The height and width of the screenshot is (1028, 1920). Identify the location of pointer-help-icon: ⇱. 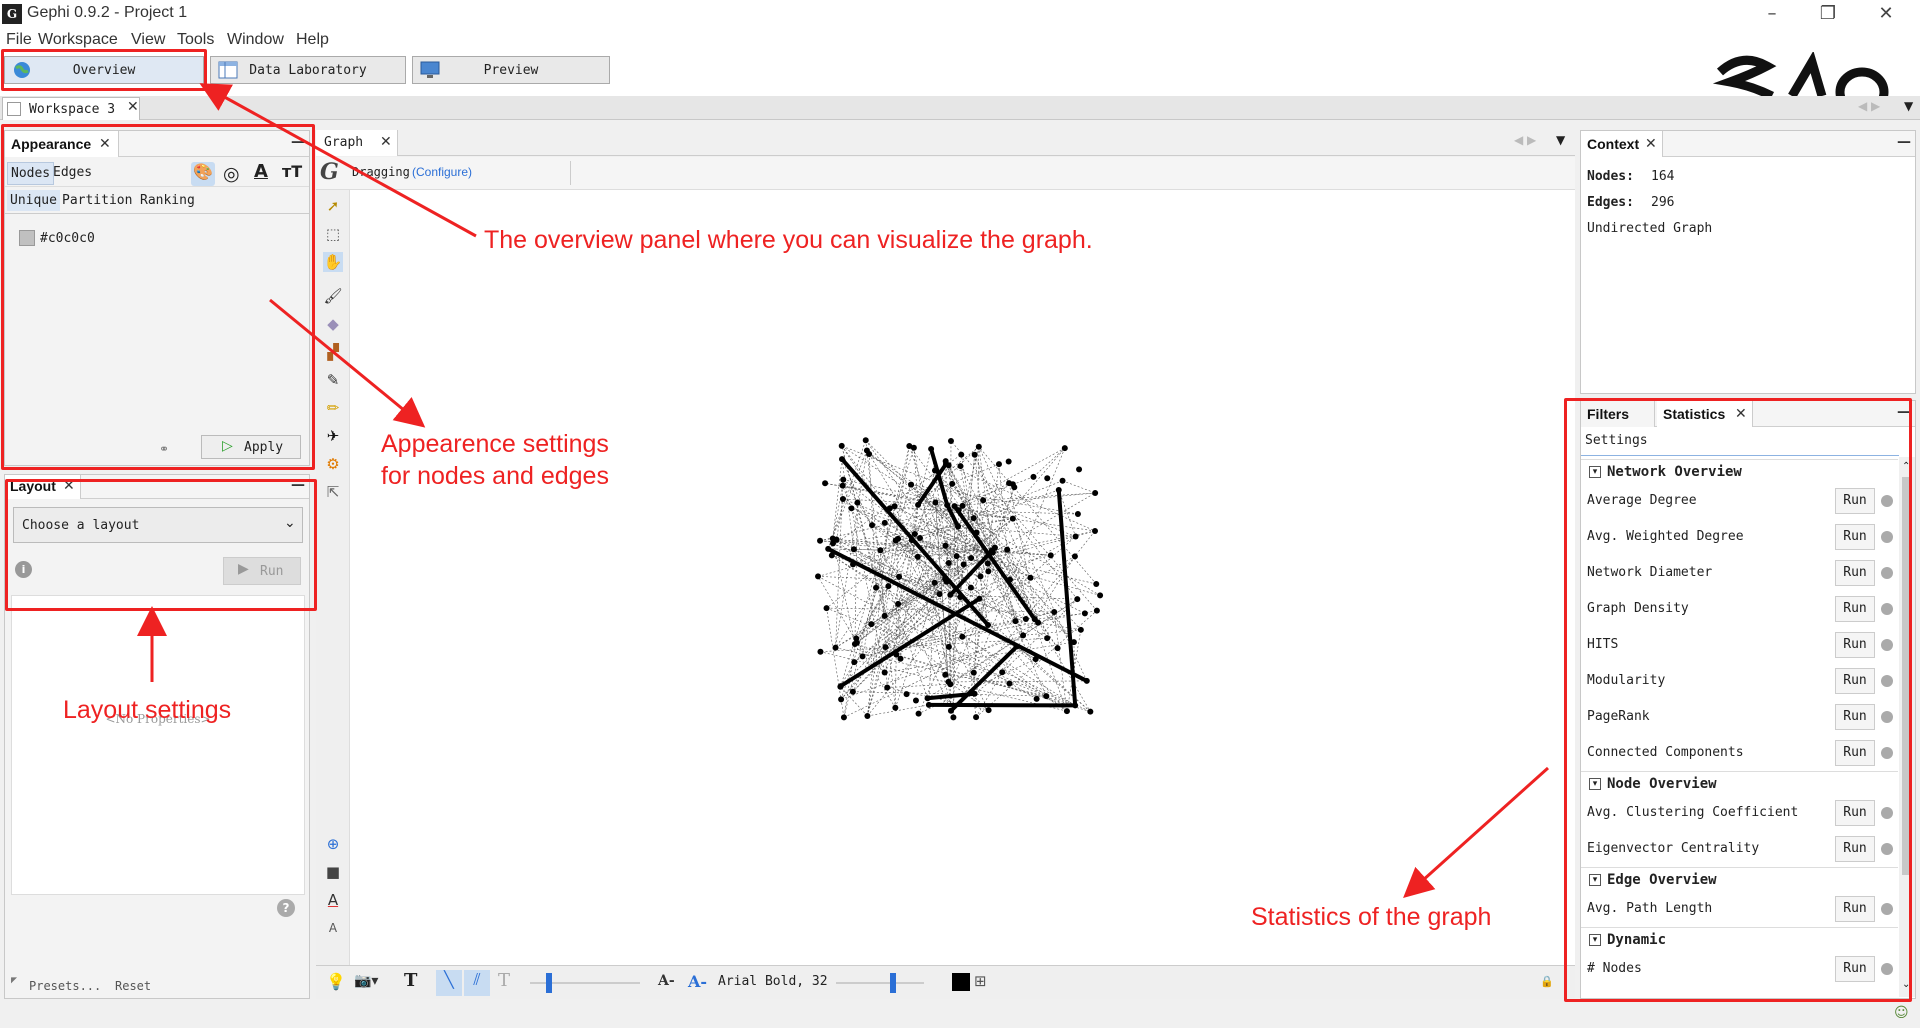
(333, 492).